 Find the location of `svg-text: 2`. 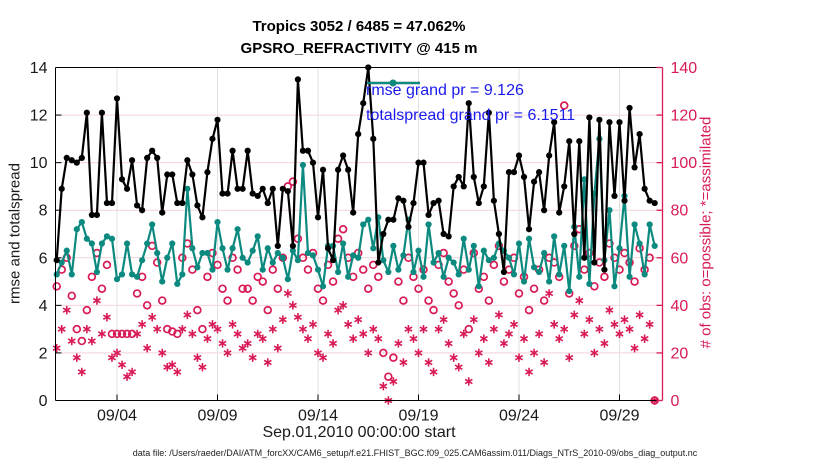

svg-text: 2 is located at coordinates (43, 353).